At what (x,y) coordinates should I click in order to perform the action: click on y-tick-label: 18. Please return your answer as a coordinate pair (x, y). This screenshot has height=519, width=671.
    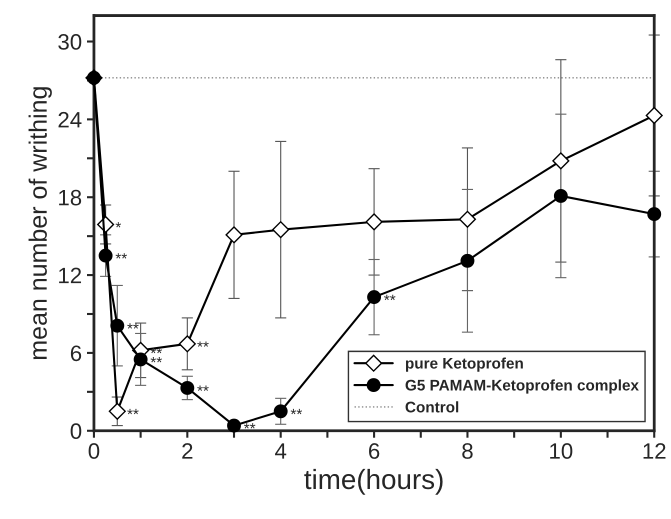
    Looking at the image, I should click on (70, 198).